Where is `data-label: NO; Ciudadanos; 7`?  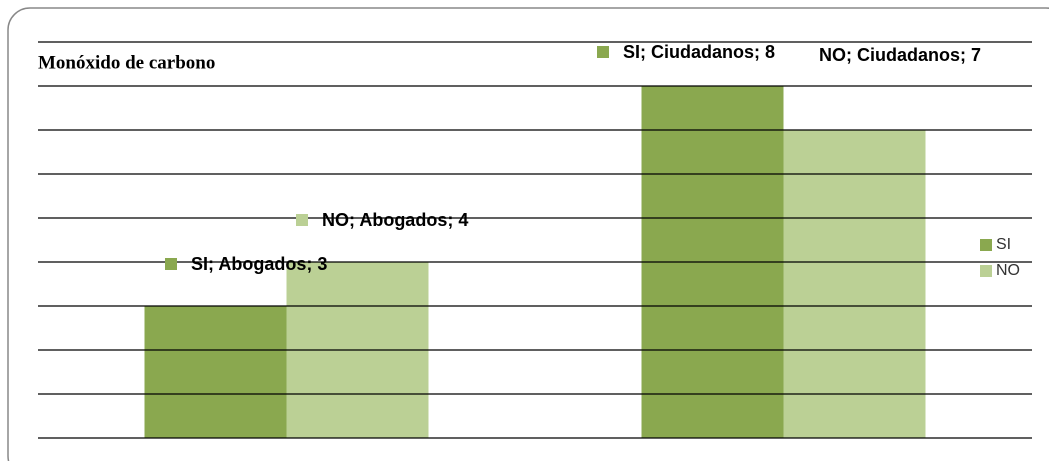 data-label: NO; Ciudadanos; 7 is located at coordinates (900, 55).